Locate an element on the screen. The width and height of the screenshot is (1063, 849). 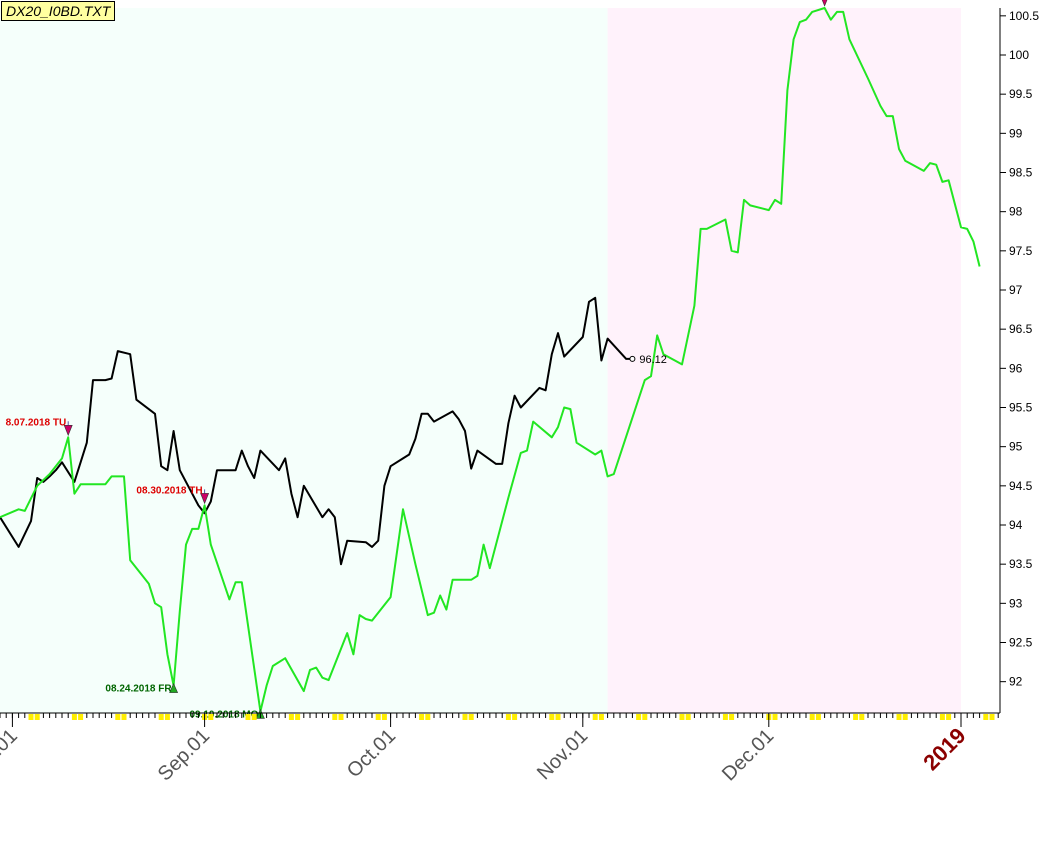
x-tick-label-0: Aug.01 is located at coordinates (11, 755).